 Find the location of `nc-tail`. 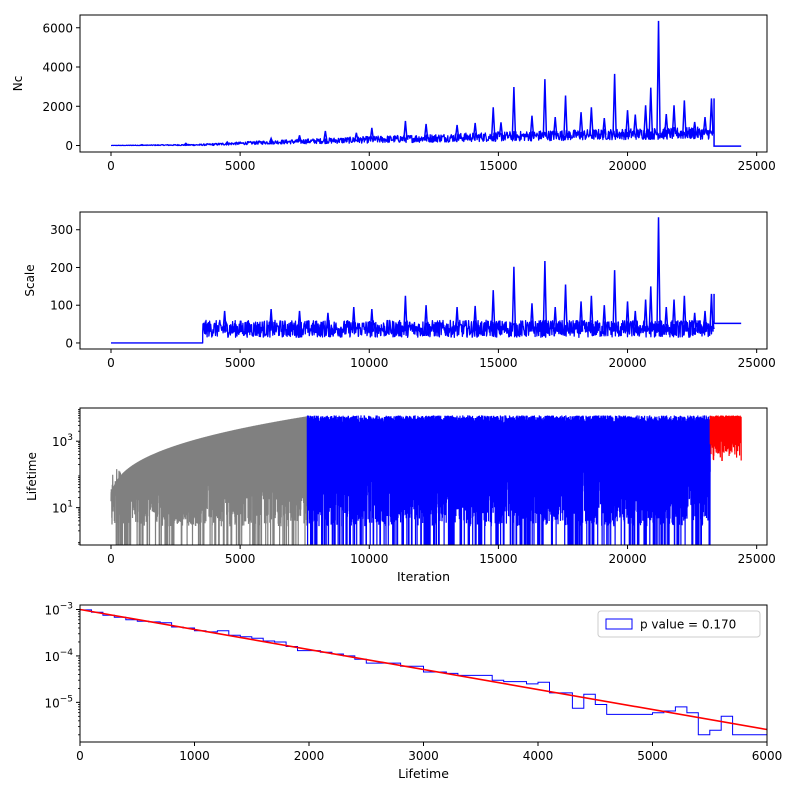

nc-tail is located at coordinates (727, 122).